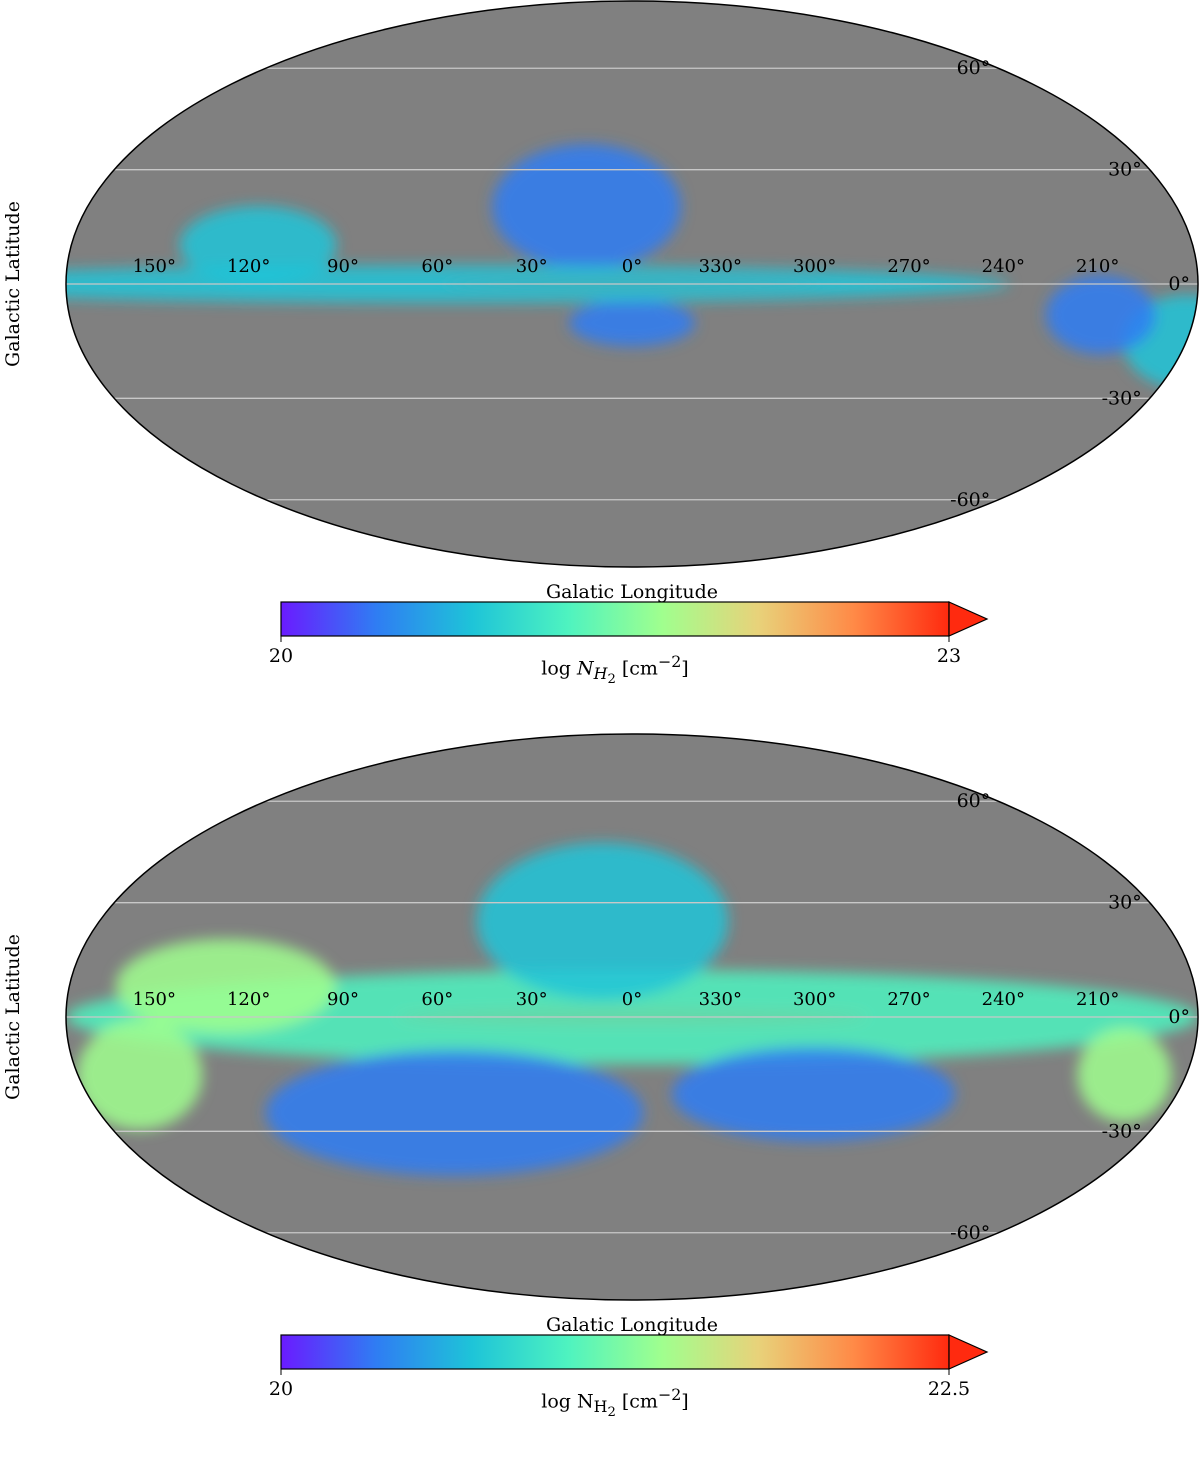 This screenshot has width=1200, height=1466. I want to click on colorbar-max-label: 23, so click(949, 656).